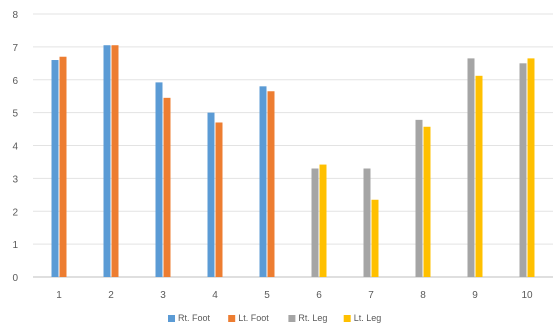 The height and width of the screenshot is (335, 557). Describe the element at coordinates (253, 318) in the screenshot. I see `legend-label: Lt. Foot` at that location.